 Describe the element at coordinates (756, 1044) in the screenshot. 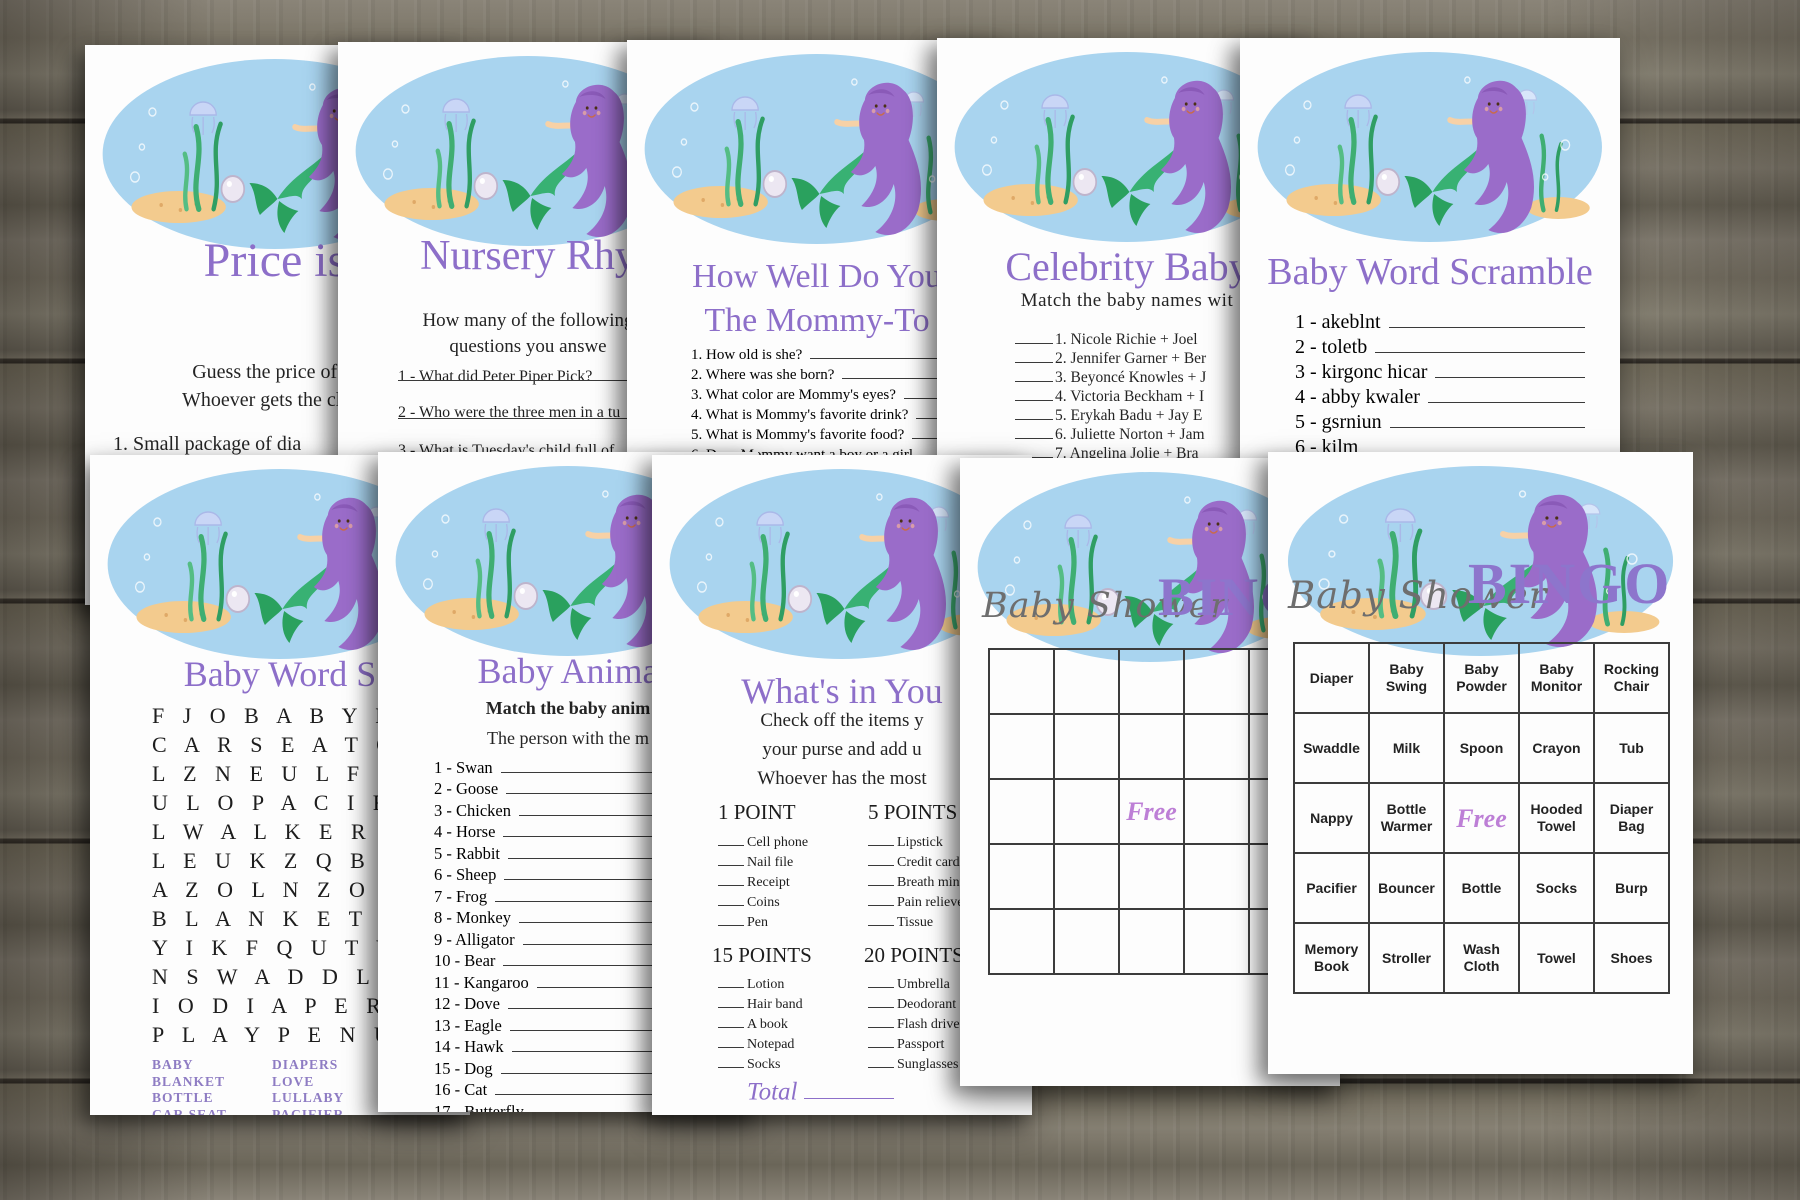

I see `purse-item: Notepad` at that location.